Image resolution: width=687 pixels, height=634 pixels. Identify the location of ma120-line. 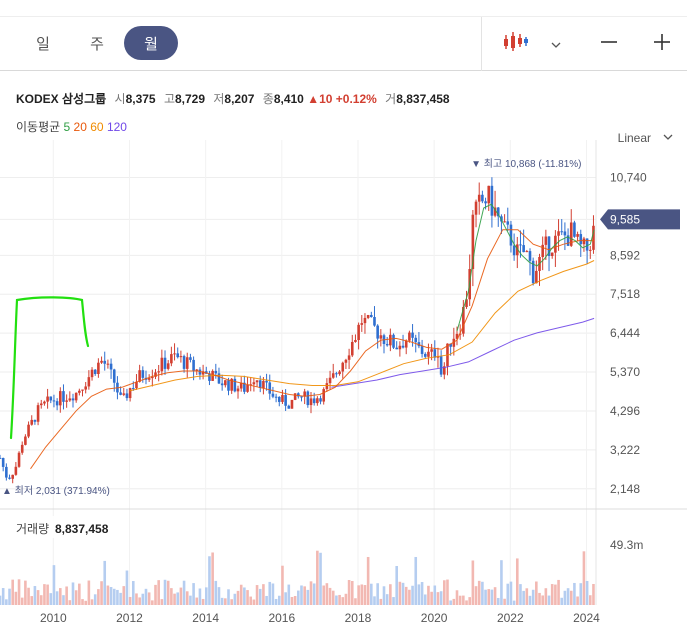
(463, 352).